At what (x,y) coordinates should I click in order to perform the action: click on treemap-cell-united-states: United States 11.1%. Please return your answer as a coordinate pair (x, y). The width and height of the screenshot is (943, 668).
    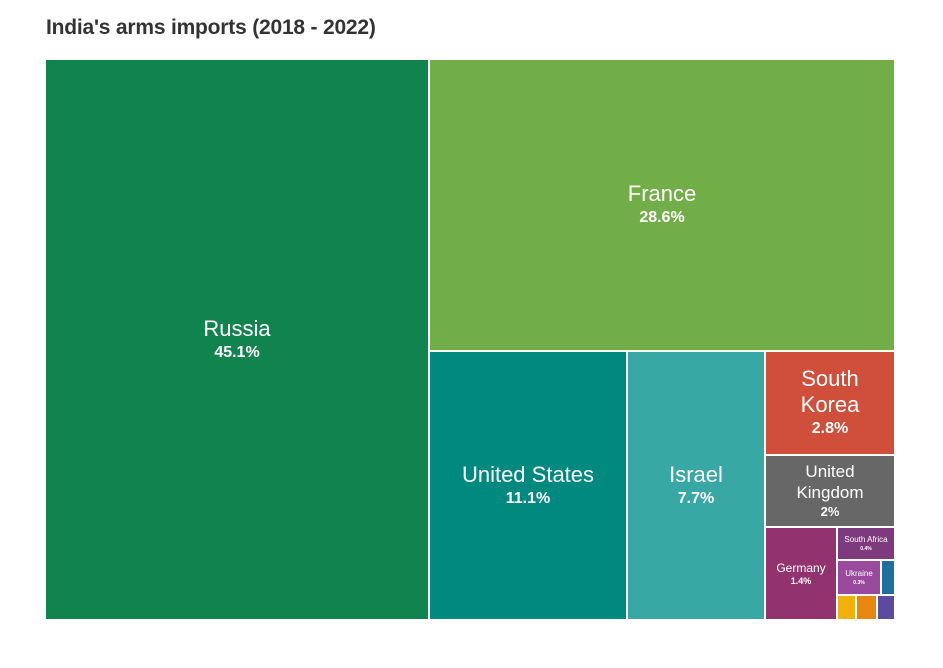
    Looking at the image, I should click on (528, 485).